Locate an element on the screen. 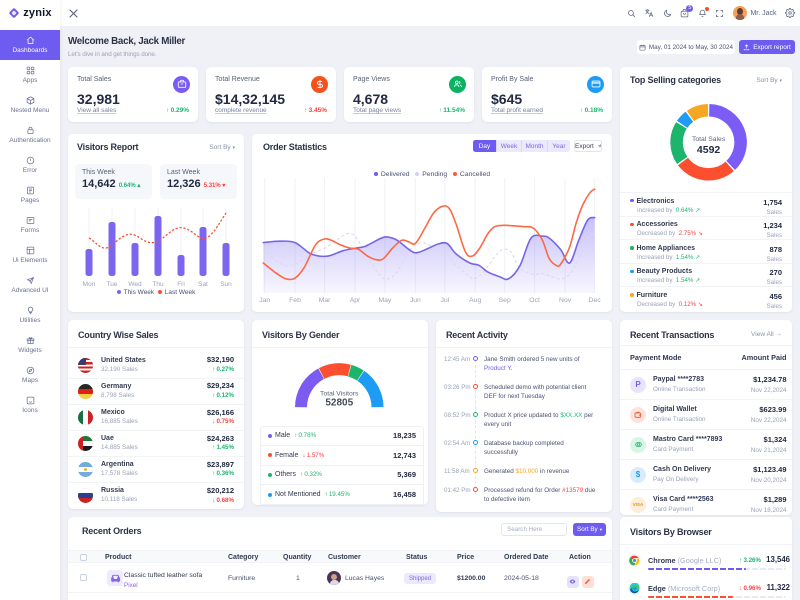 This screenshot has height=600, width=800. svg-text: Jul is located at coordinates (444, 300).